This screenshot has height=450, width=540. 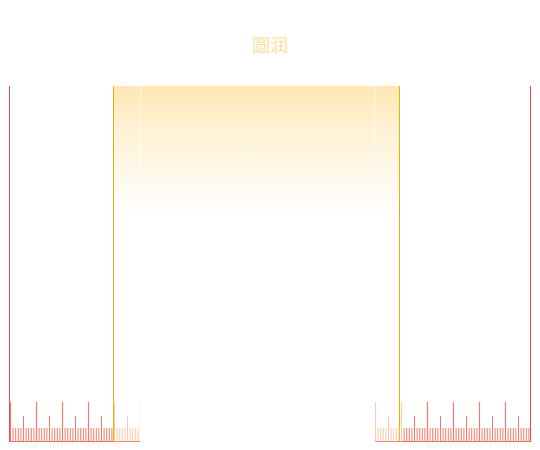 I want to click on red-line-left, so click(x=9, y=264).